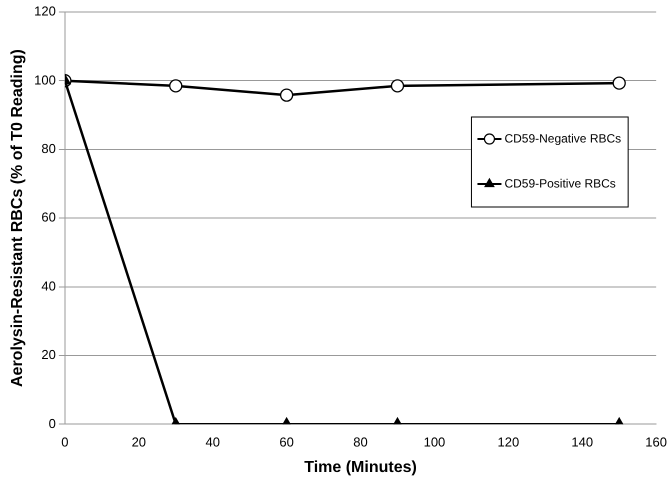  I want to click on y-tick-label: 100, so click(45, 80).